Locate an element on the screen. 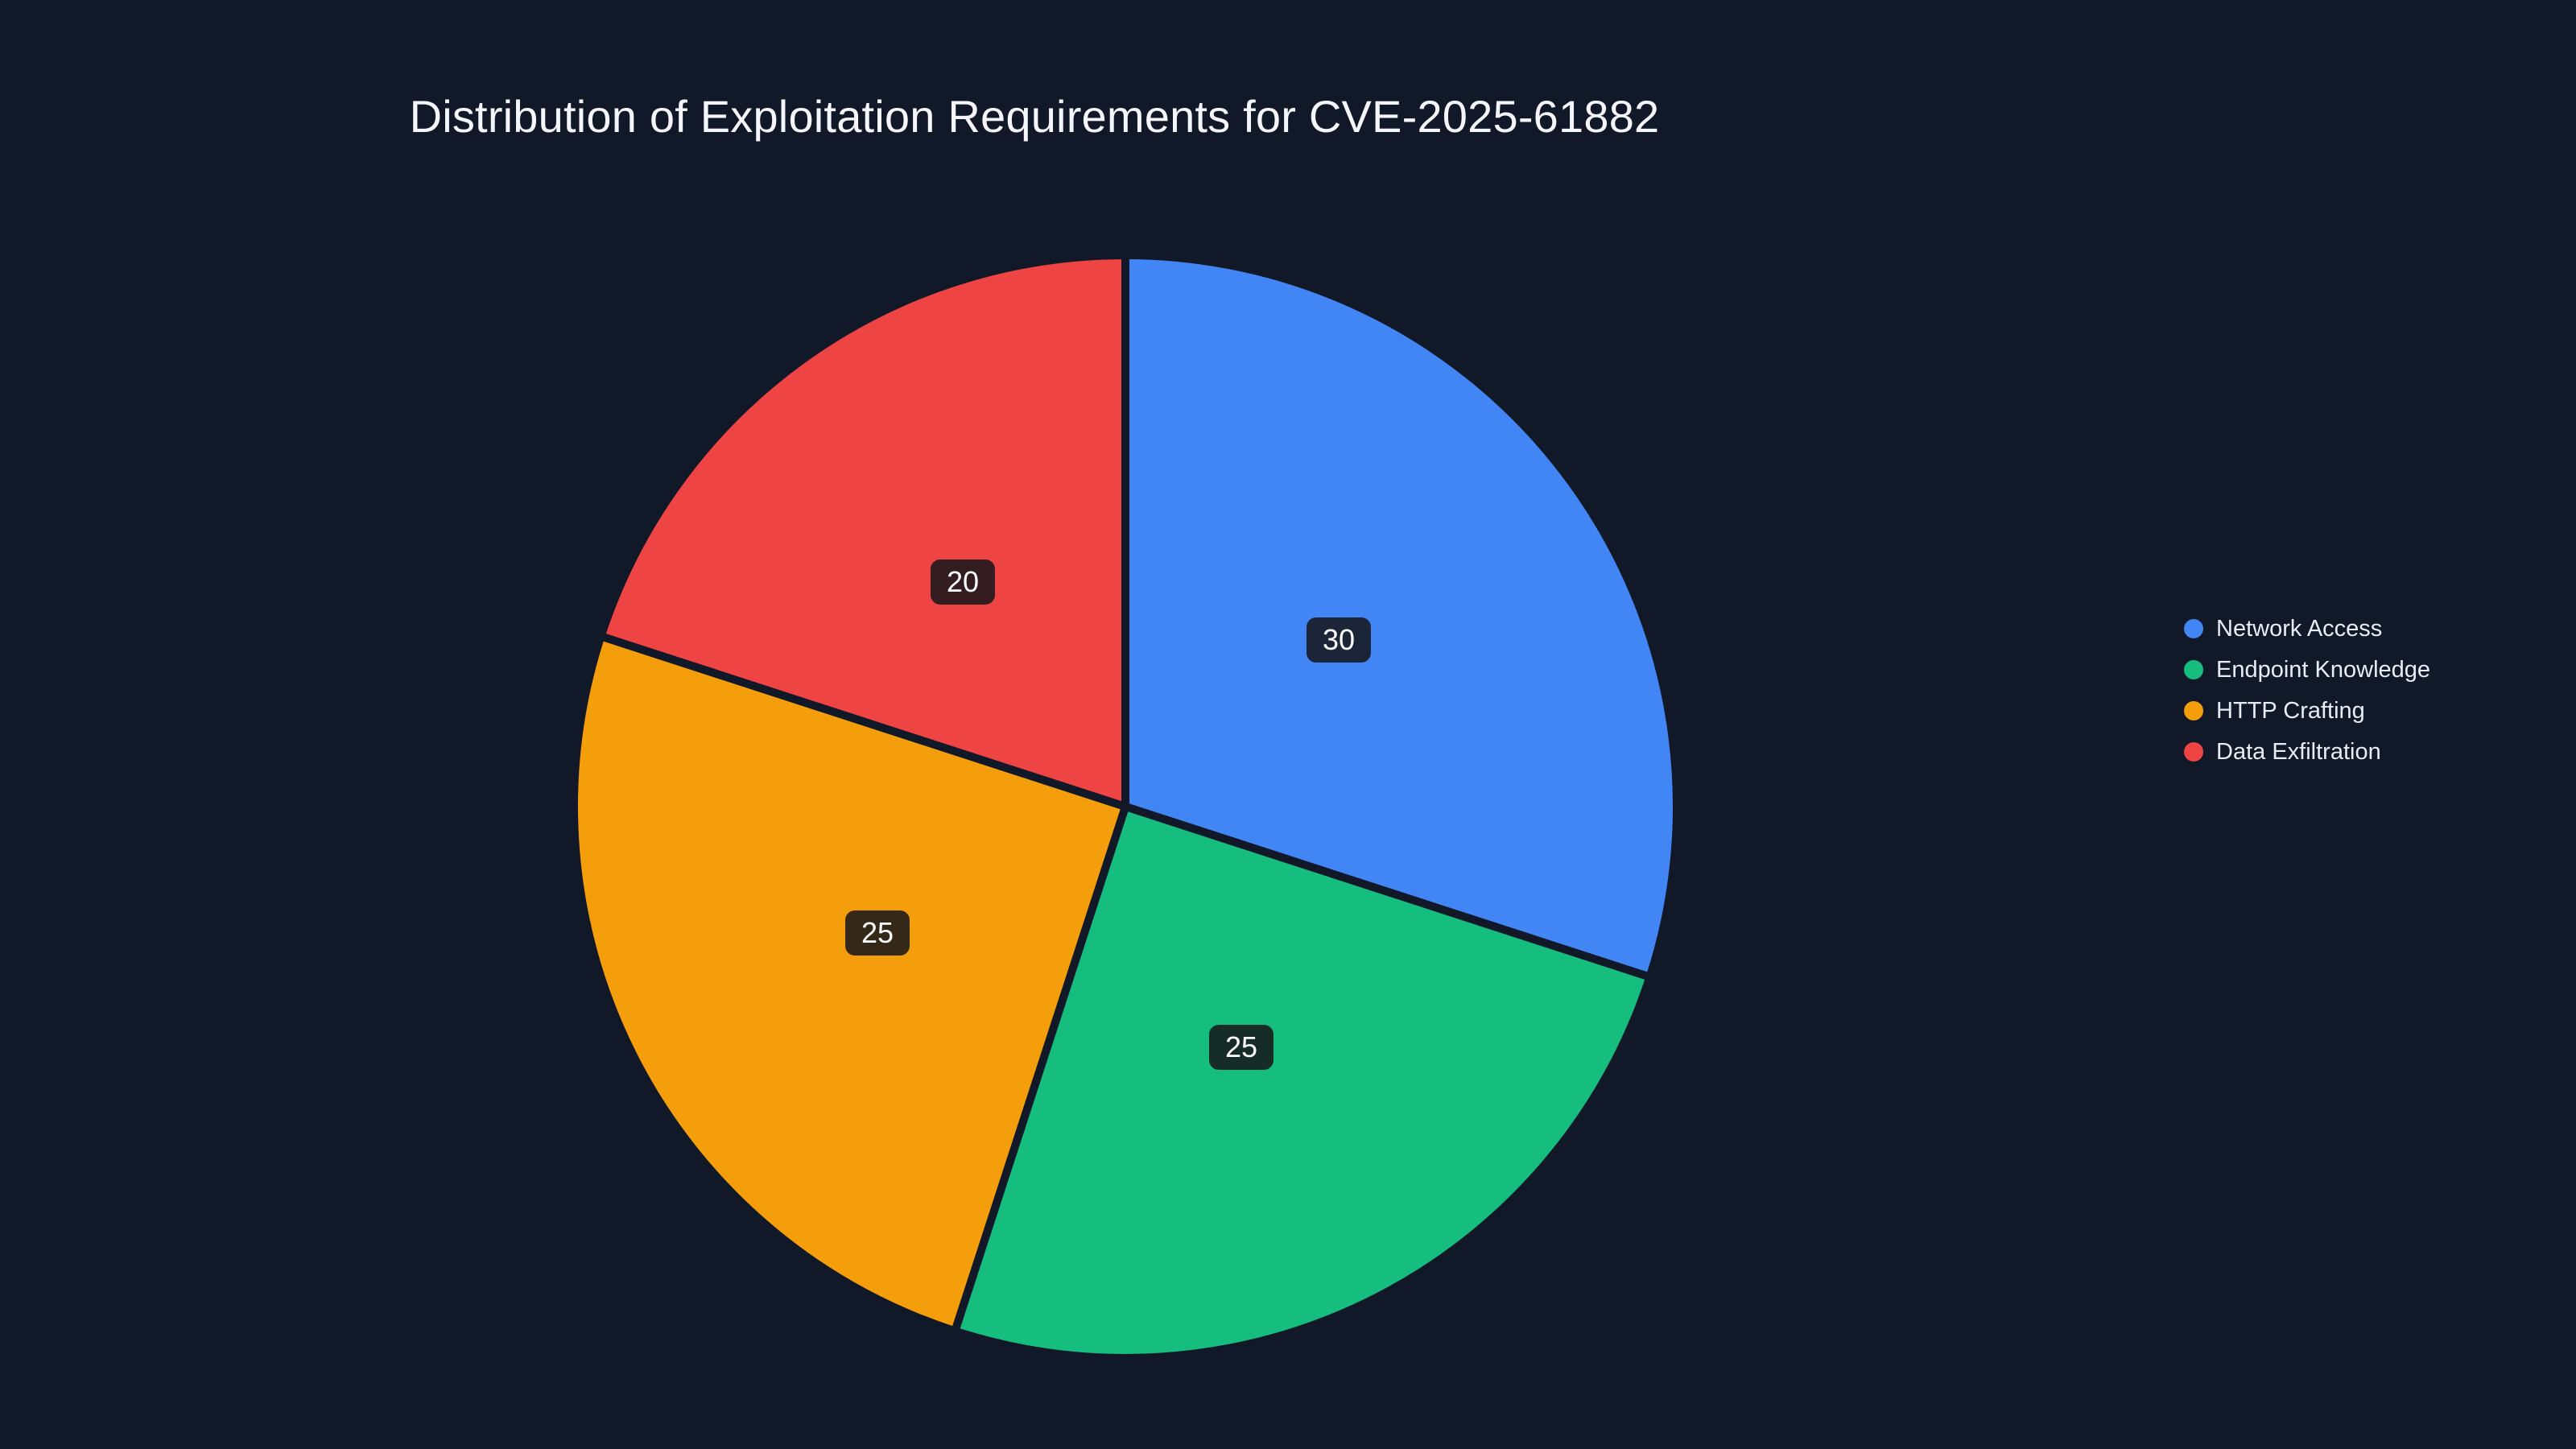  legend-item: Endpoint Knowledge is located at coordinates (2307, 670).